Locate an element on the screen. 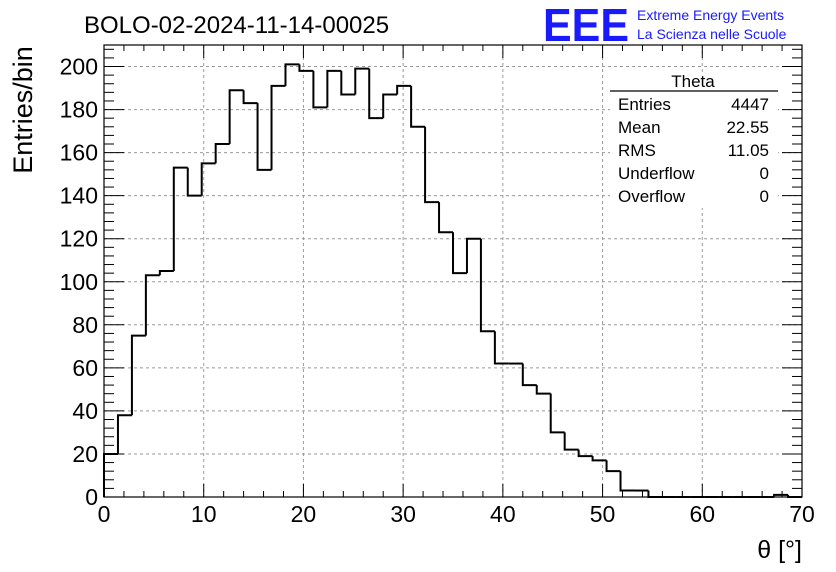  stats-background is located at coordinates (694, 141).